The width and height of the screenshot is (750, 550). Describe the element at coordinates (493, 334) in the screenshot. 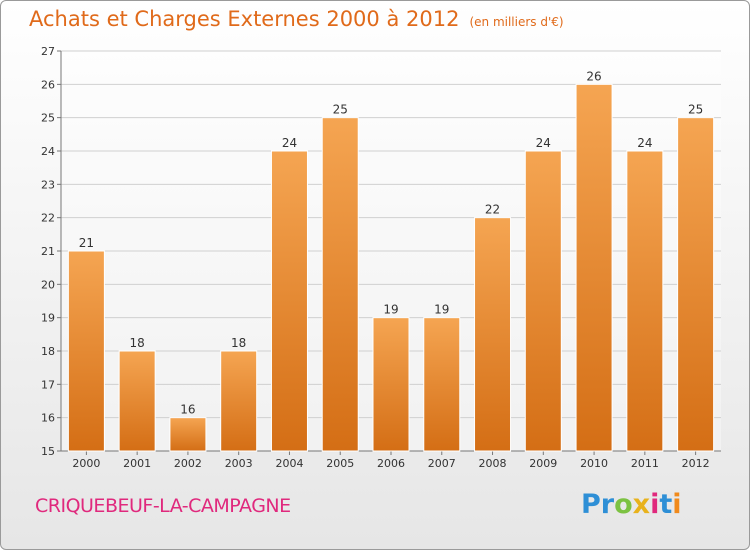

I see `bar-2008` at that location.